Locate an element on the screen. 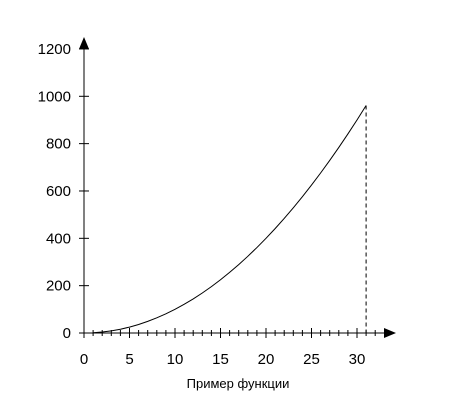  y-axis-arrow is located at coordinates (84, 43).